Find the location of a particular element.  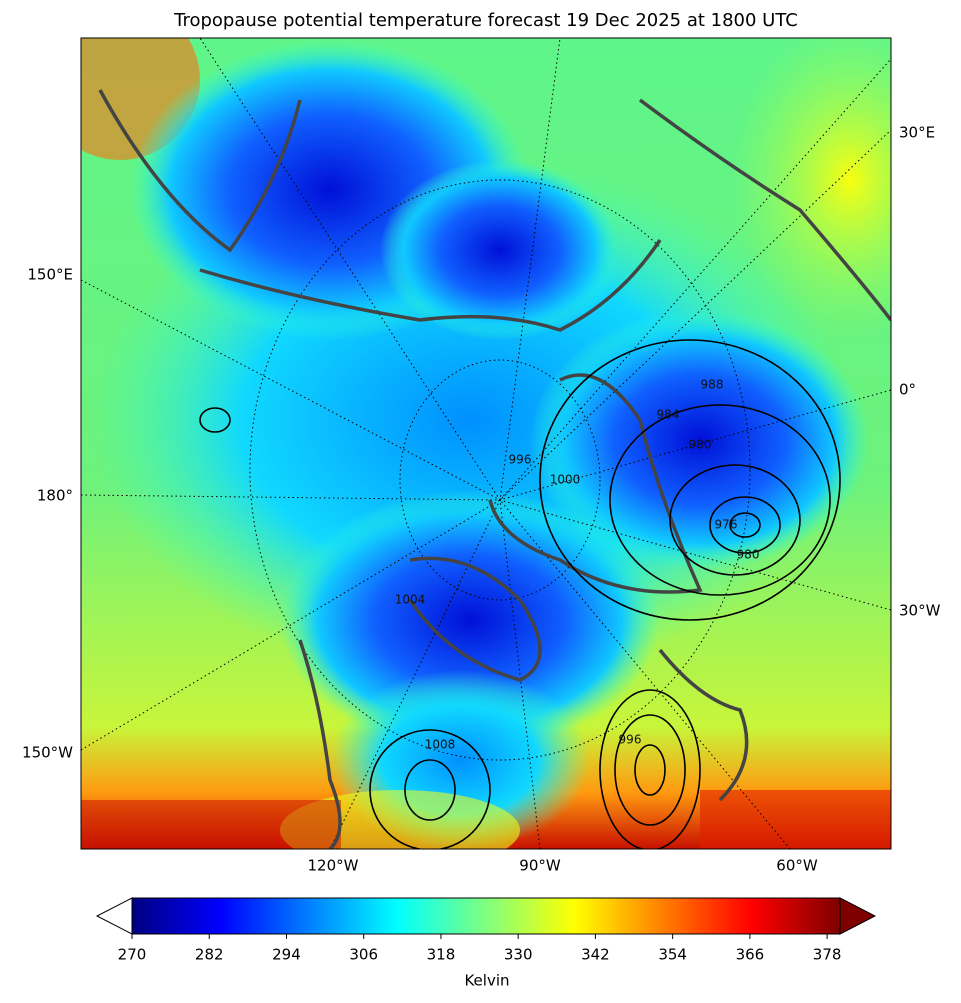

contour-label: 984 is located at coordinates (668, 415).